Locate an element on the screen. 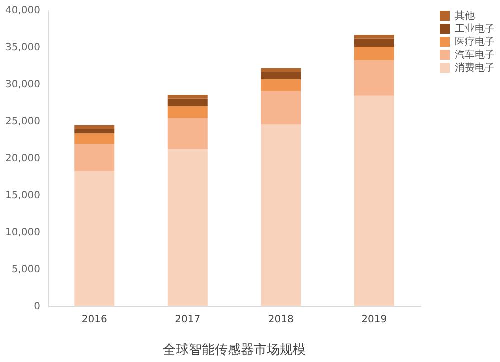 The width and height of the screenshot is (500, 362). x-tick-label: 2018 is located at coordinates (281, 320).